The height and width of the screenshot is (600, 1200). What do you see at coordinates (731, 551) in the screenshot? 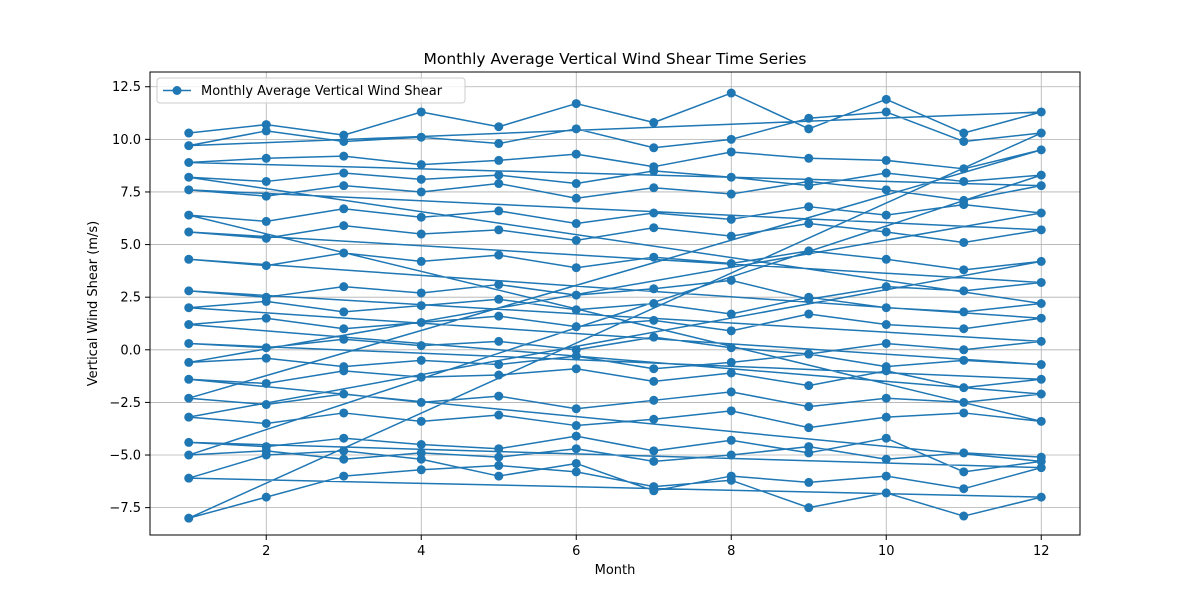
I see `x-tick-label: 8` at bounding box center [731, 551].